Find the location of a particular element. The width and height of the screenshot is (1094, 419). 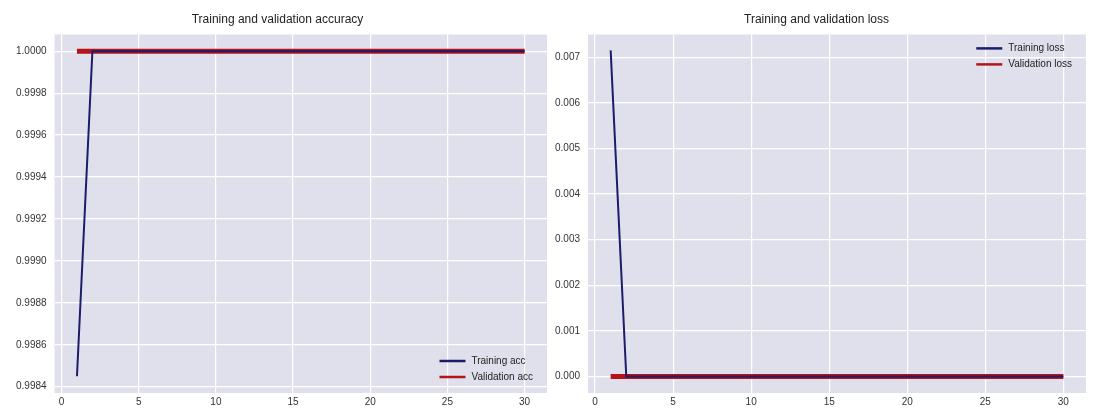

chart-title: Training and validation accuracy is located at coordinates (277, 18).